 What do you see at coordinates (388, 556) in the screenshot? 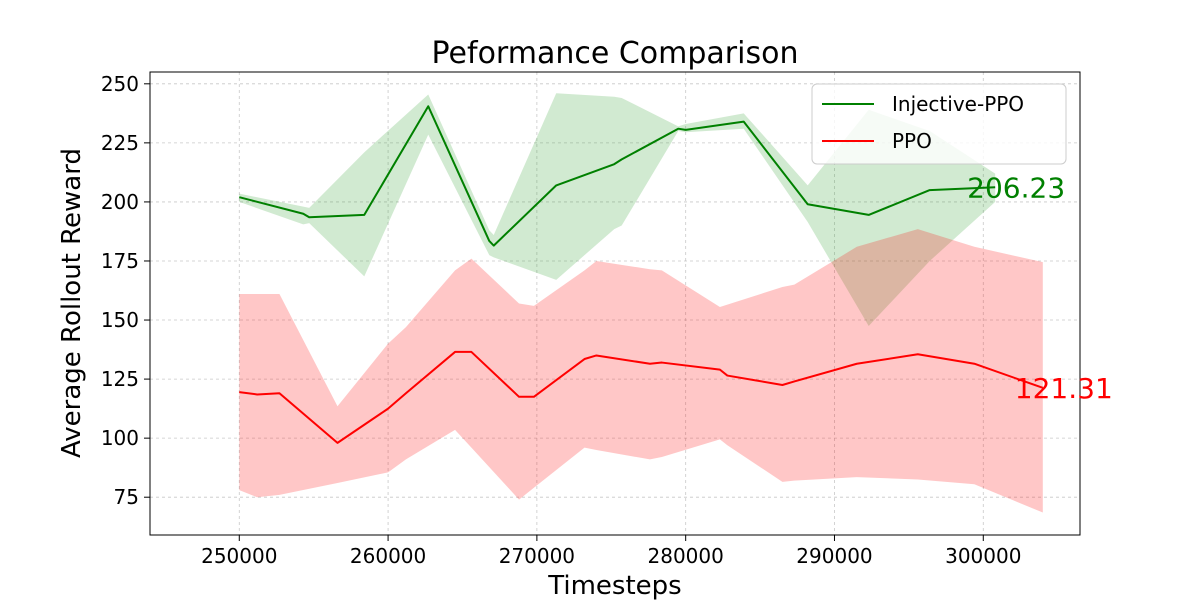
I see `x-tick-label: 260000` at bounding box center [388, 556].